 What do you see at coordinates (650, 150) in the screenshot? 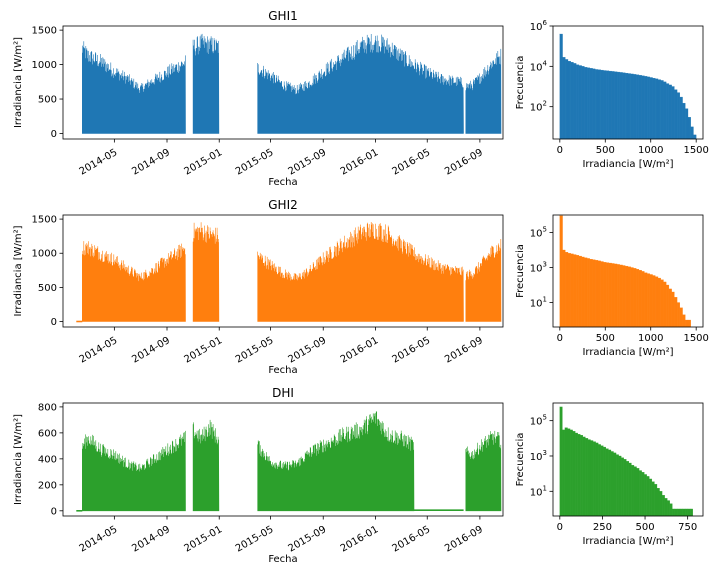
I see `x-tick-label: 1000` at bounding box center [650, 150].